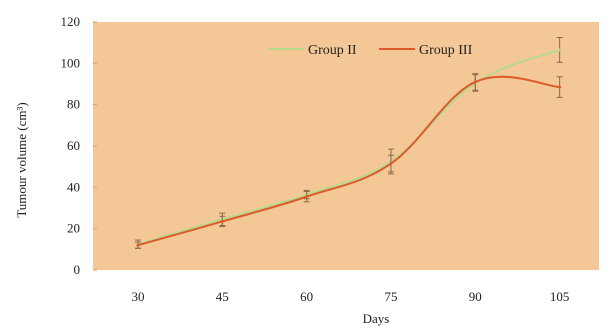  What do you see at coordinates (77, 269) in the screenshot?
I see `y-tick-label: 0` at bounding box center [77, 269].